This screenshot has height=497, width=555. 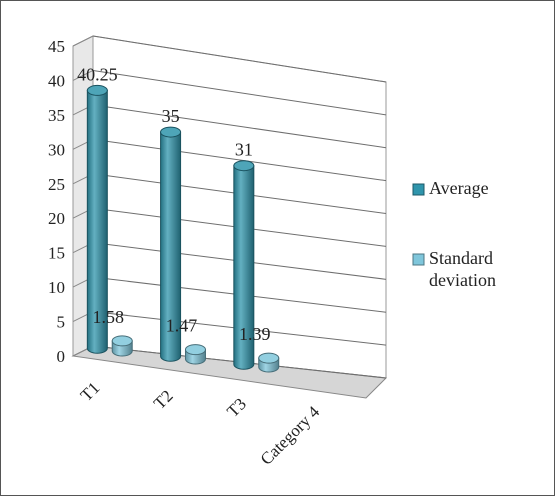 I want to click on data-label: 1.39, so click(x=255, y=334).